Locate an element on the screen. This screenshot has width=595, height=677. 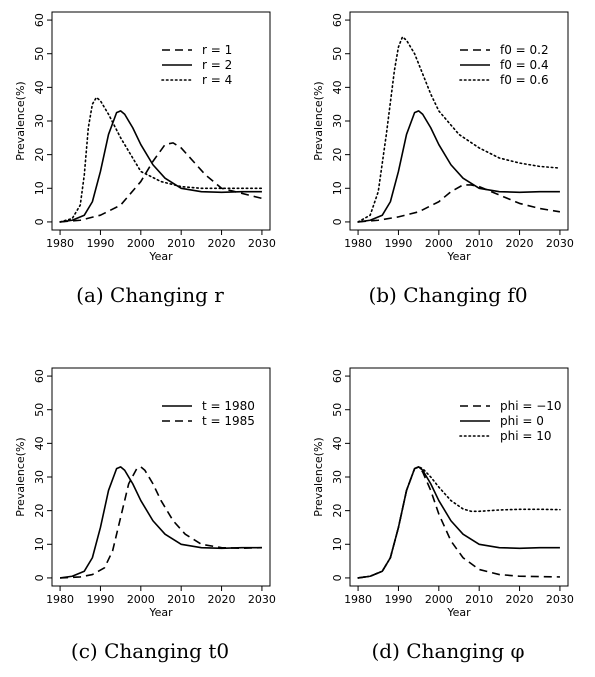
plot-frame is located at coordinates (161, 121).